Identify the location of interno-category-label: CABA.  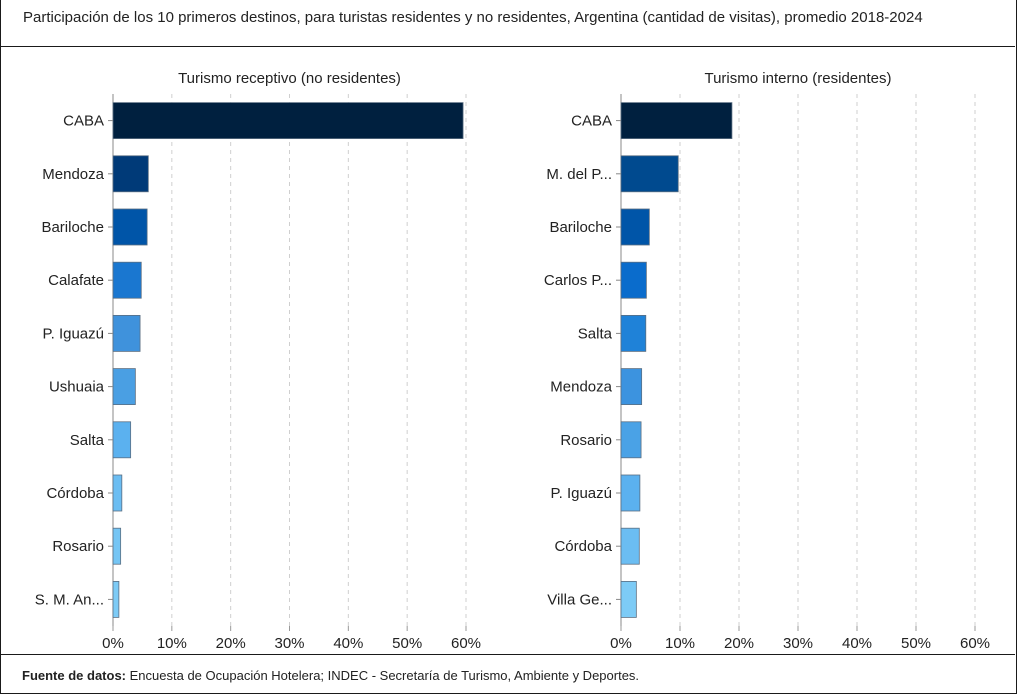
(591, 121).